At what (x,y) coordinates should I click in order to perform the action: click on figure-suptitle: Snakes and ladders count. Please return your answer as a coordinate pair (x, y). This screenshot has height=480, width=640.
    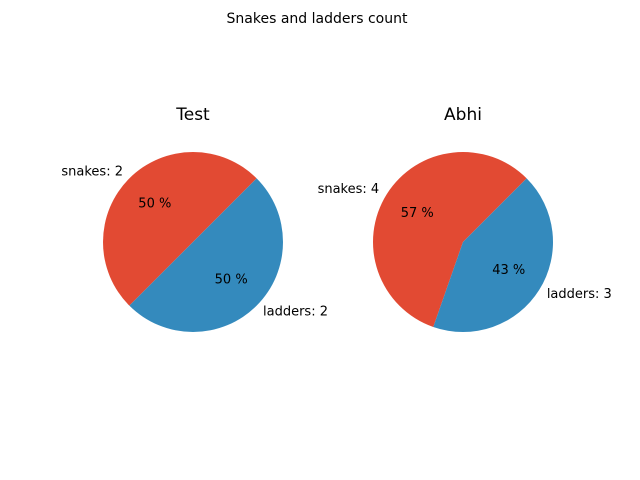
    Looking at the image, I should click on (317, 19).